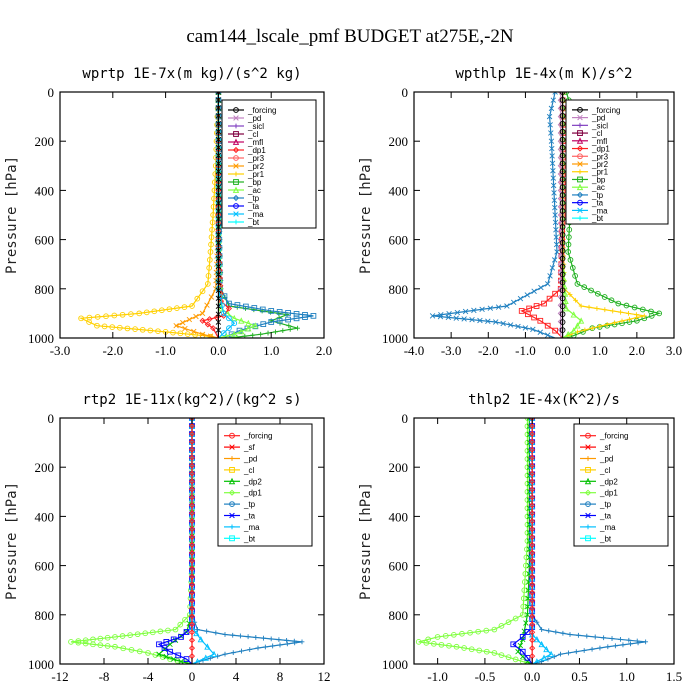 This screenshot has width=700, height=700. Describe the element at coordinates (45, 516) in the screenshot. I see `y-tick-label: 400` at that location.